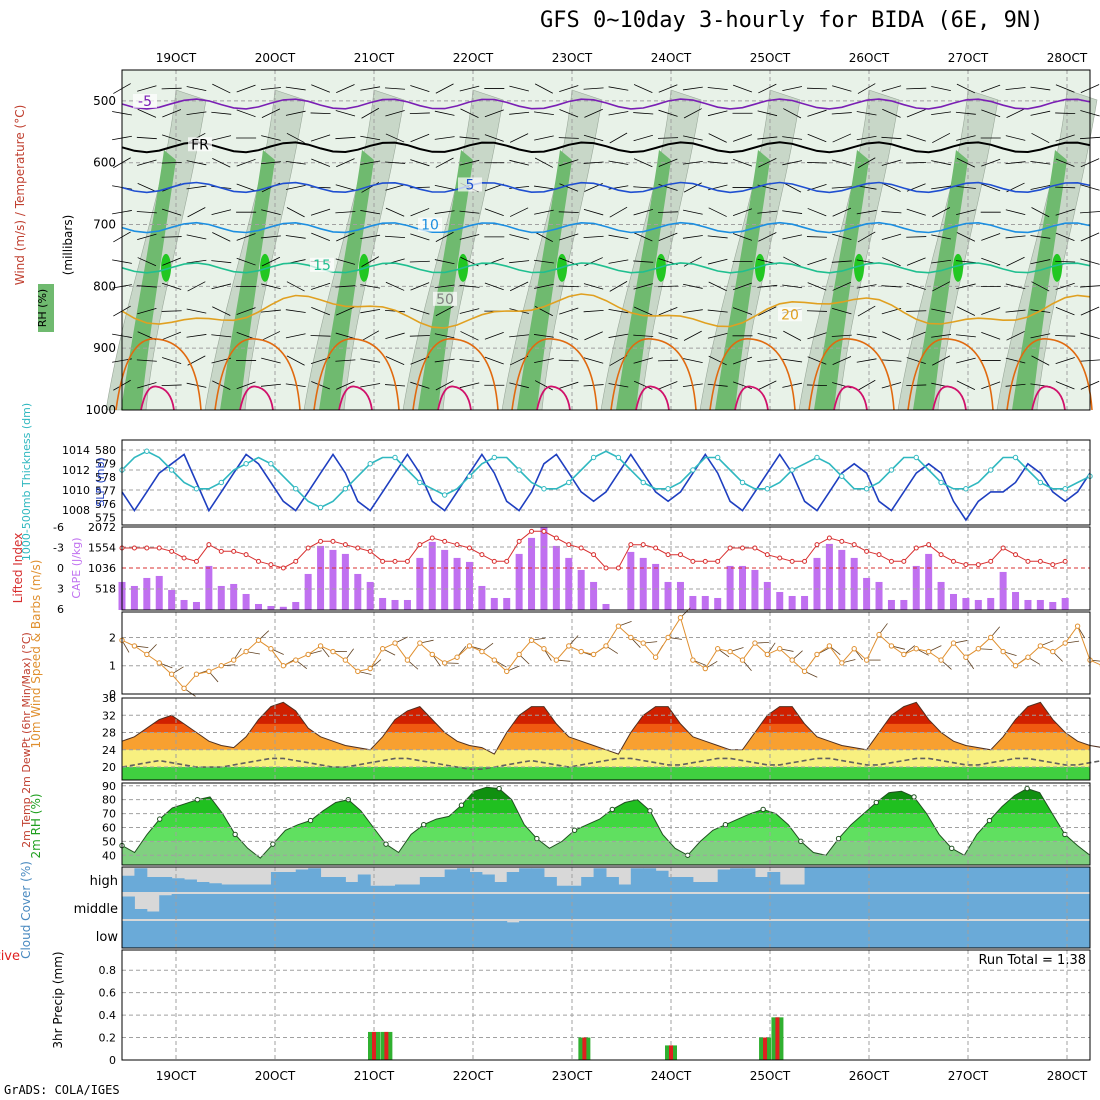 Image resolution: width=1100 pixels, height=1100 pixels. What do you see at coordinates (36, 825) in the screenshot?
I see `rh-ylabel: 2m RH (%)` at bounding box center [36, 825].